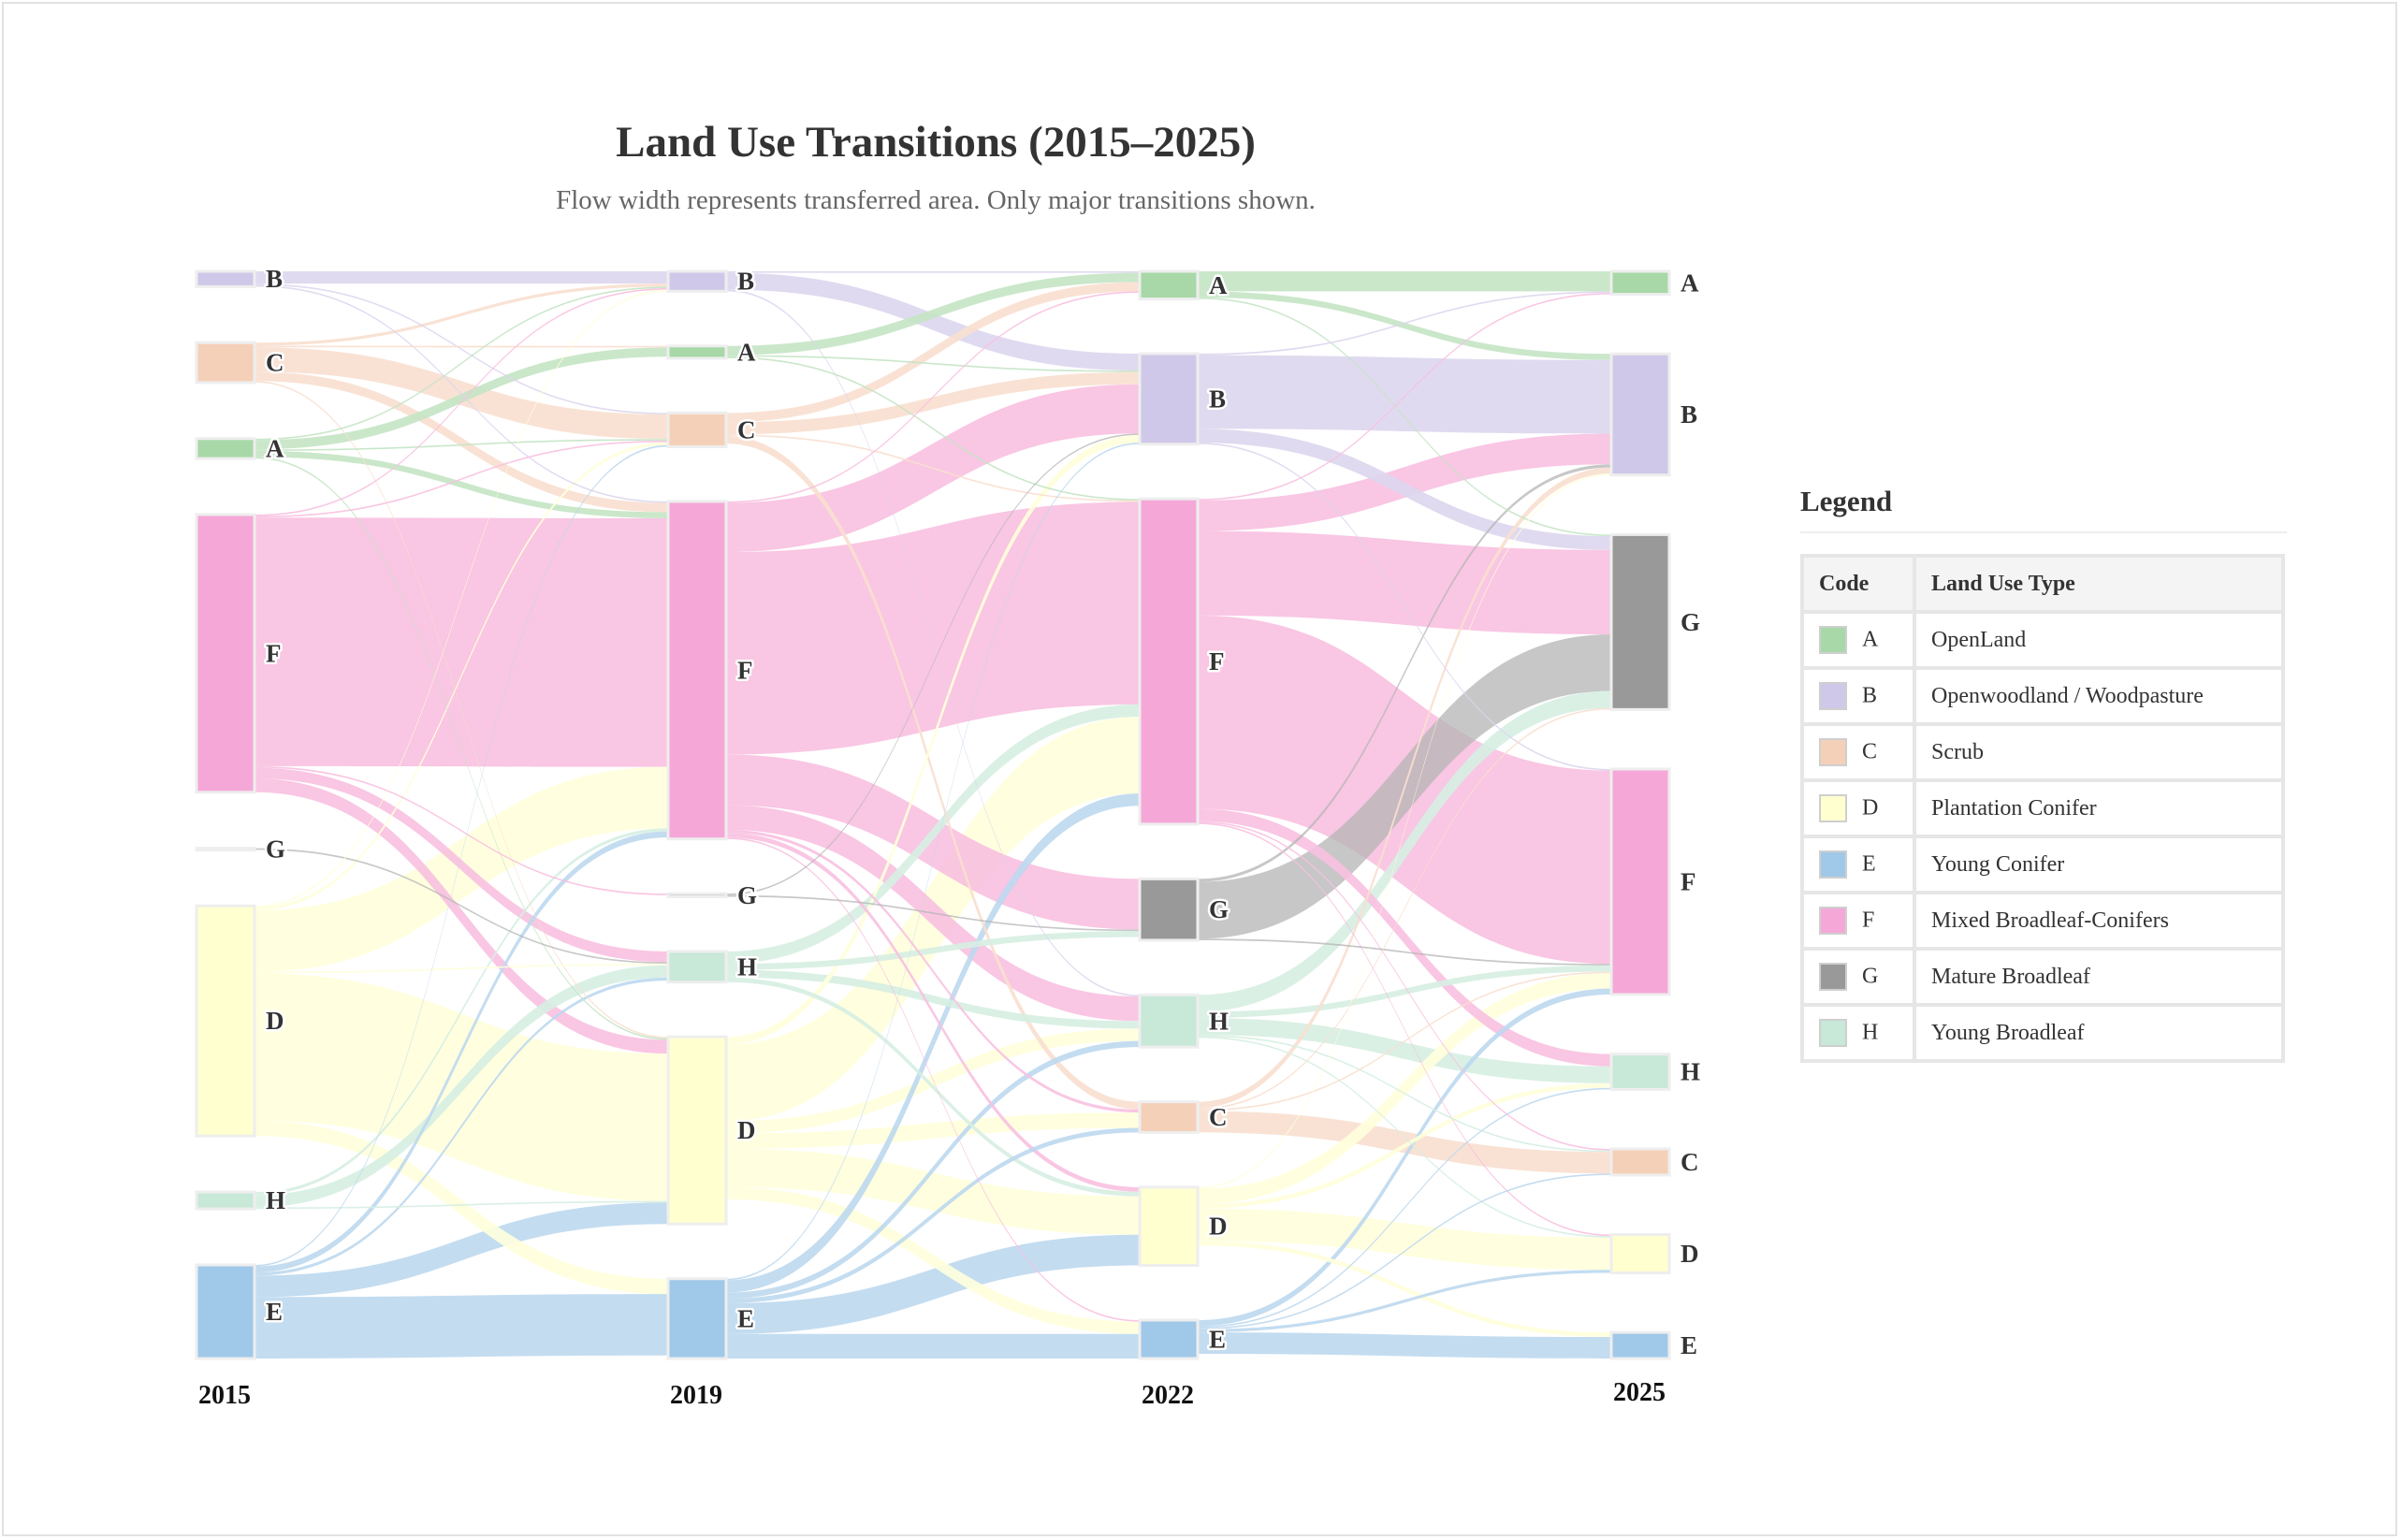 The width and height of the screenshot is (2401, 1540). I want to click on legend-row-c: C Scrub, so click(2042, 752).